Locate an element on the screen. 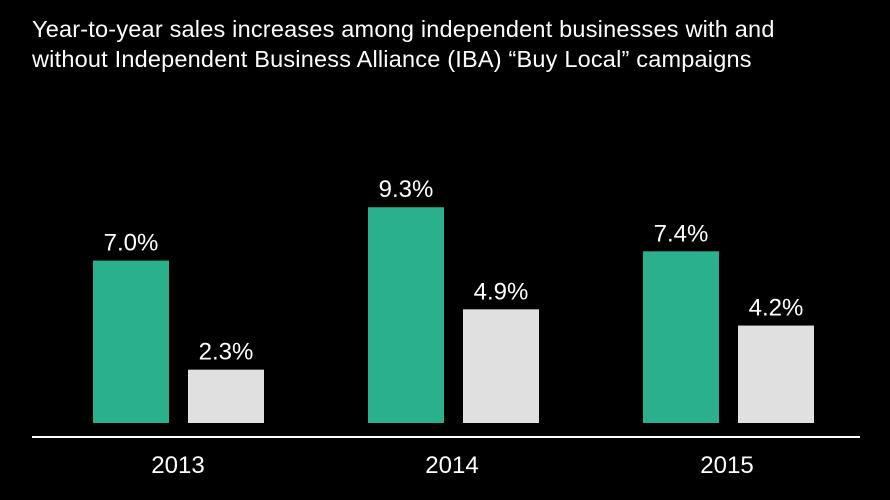  data-label-2015-series-1: 7.4% is located at coordinates (681, 233).